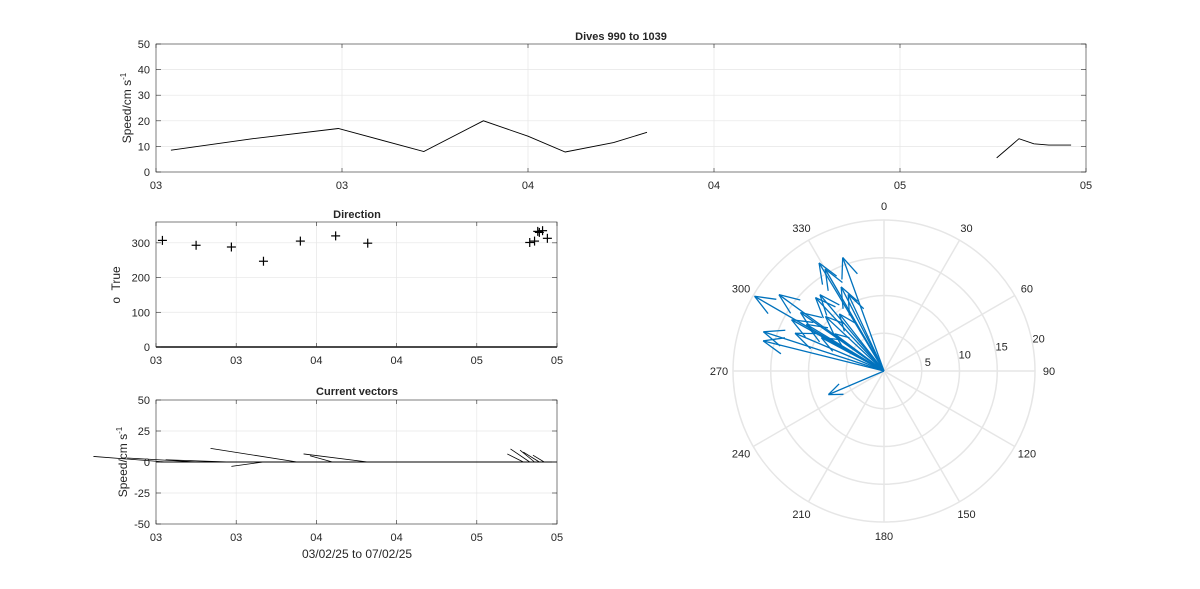 The height and width of the screenshot is (589, 1200). Describe the element at coordinates (144, 45) in the screenshot. I see `speed-y-tick-label: 50` at that location.